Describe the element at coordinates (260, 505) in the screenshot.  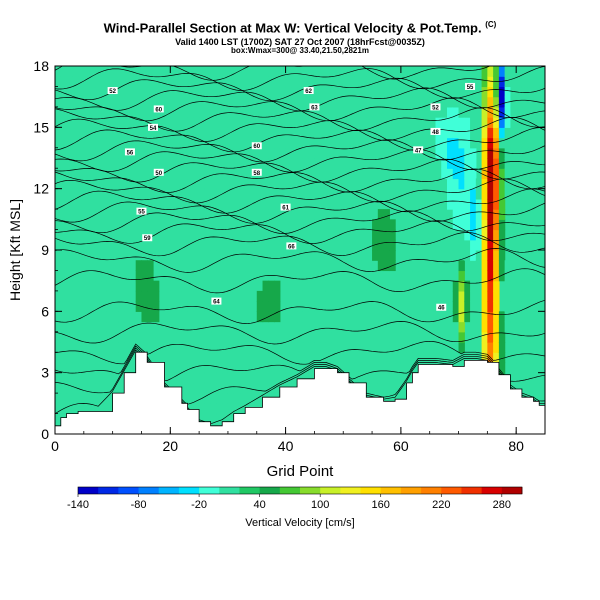
I see `colorbar-tick-label: 40` at that location.